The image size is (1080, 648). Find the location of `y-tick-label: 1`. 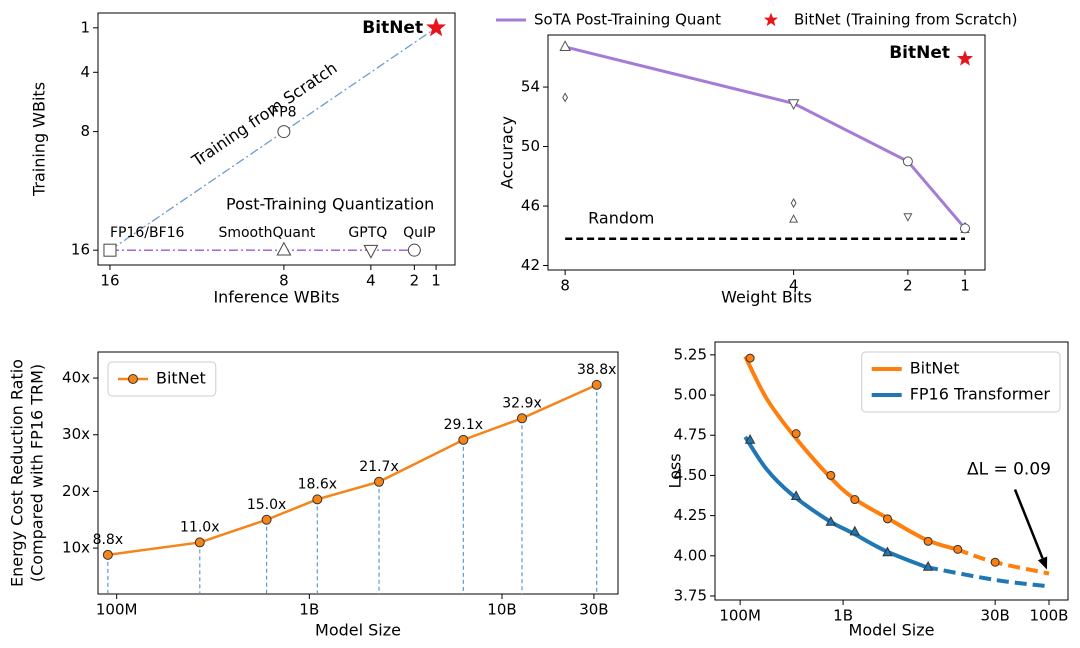

y-tick-label: 1 is located at coordinates (85, 27).